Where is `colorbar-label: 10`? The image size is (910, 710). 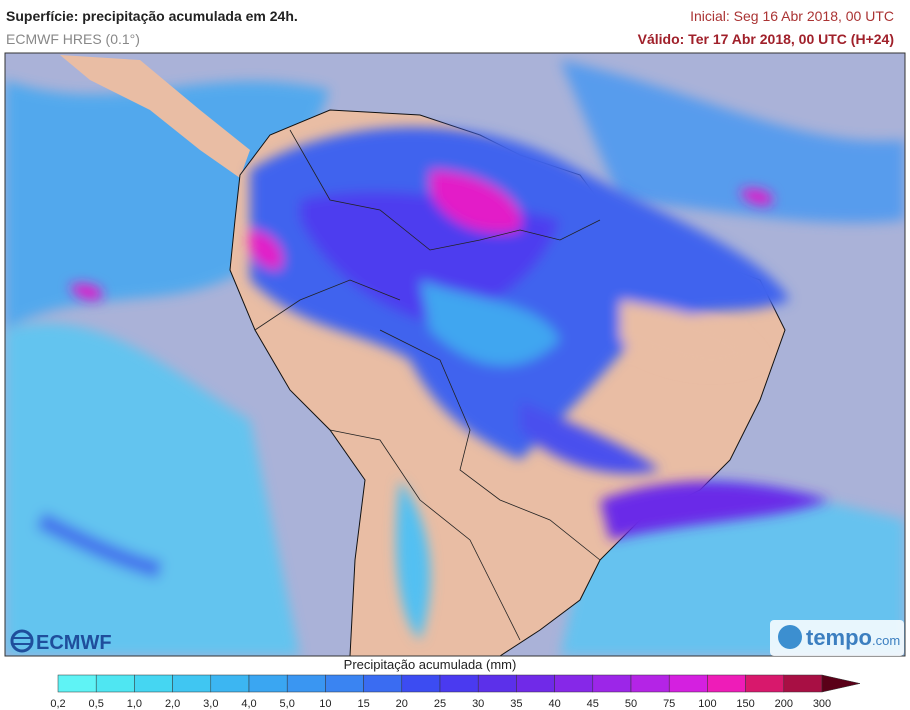
colorbar-label: 10 is located at coordinates (325, 704).